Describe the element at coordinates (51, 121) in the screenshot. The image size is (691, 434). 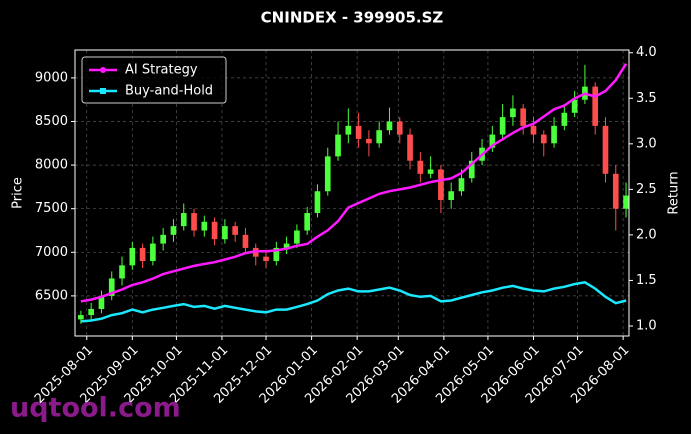
I see `y-tick-label: 8500` at that location.